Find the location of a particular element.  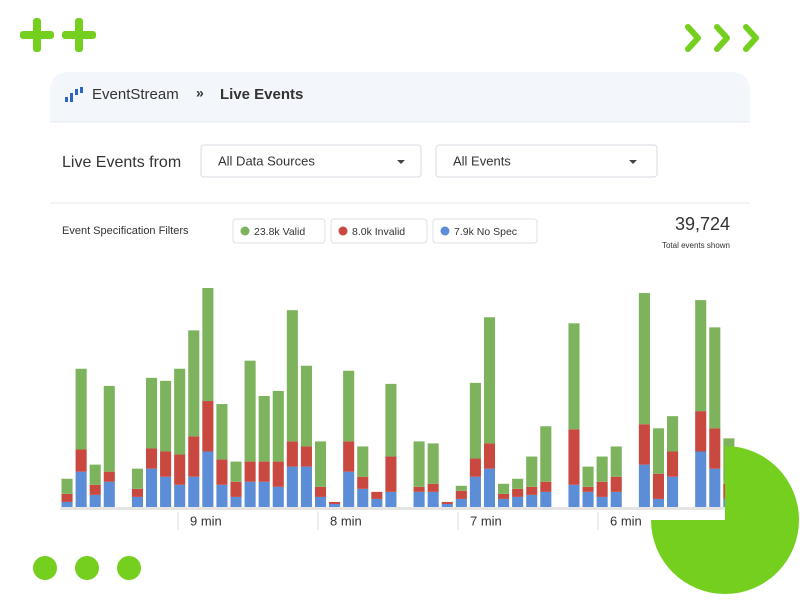

x-label: 9 min is located at coordinates (206, 520).